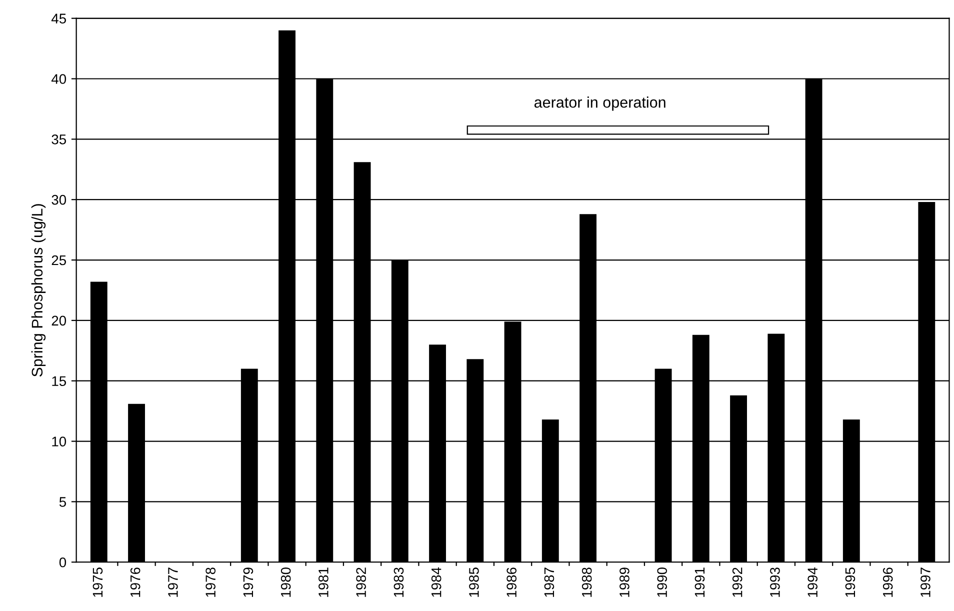  What do you see at coordinates (474, 582) in the screenshot?
I see `x-tick-label: 1985` at bounding box center [474, 582].